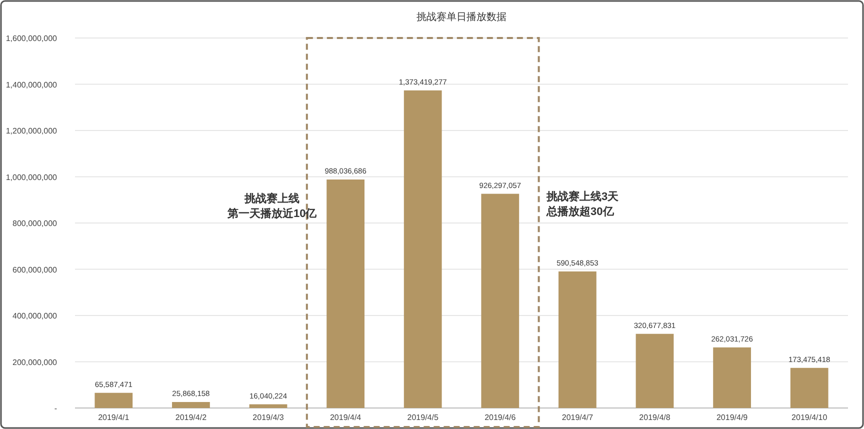 This screenshot has height=429, width=864. I want to click on x-tick-label: 2019/4/9, so click(732, 417).